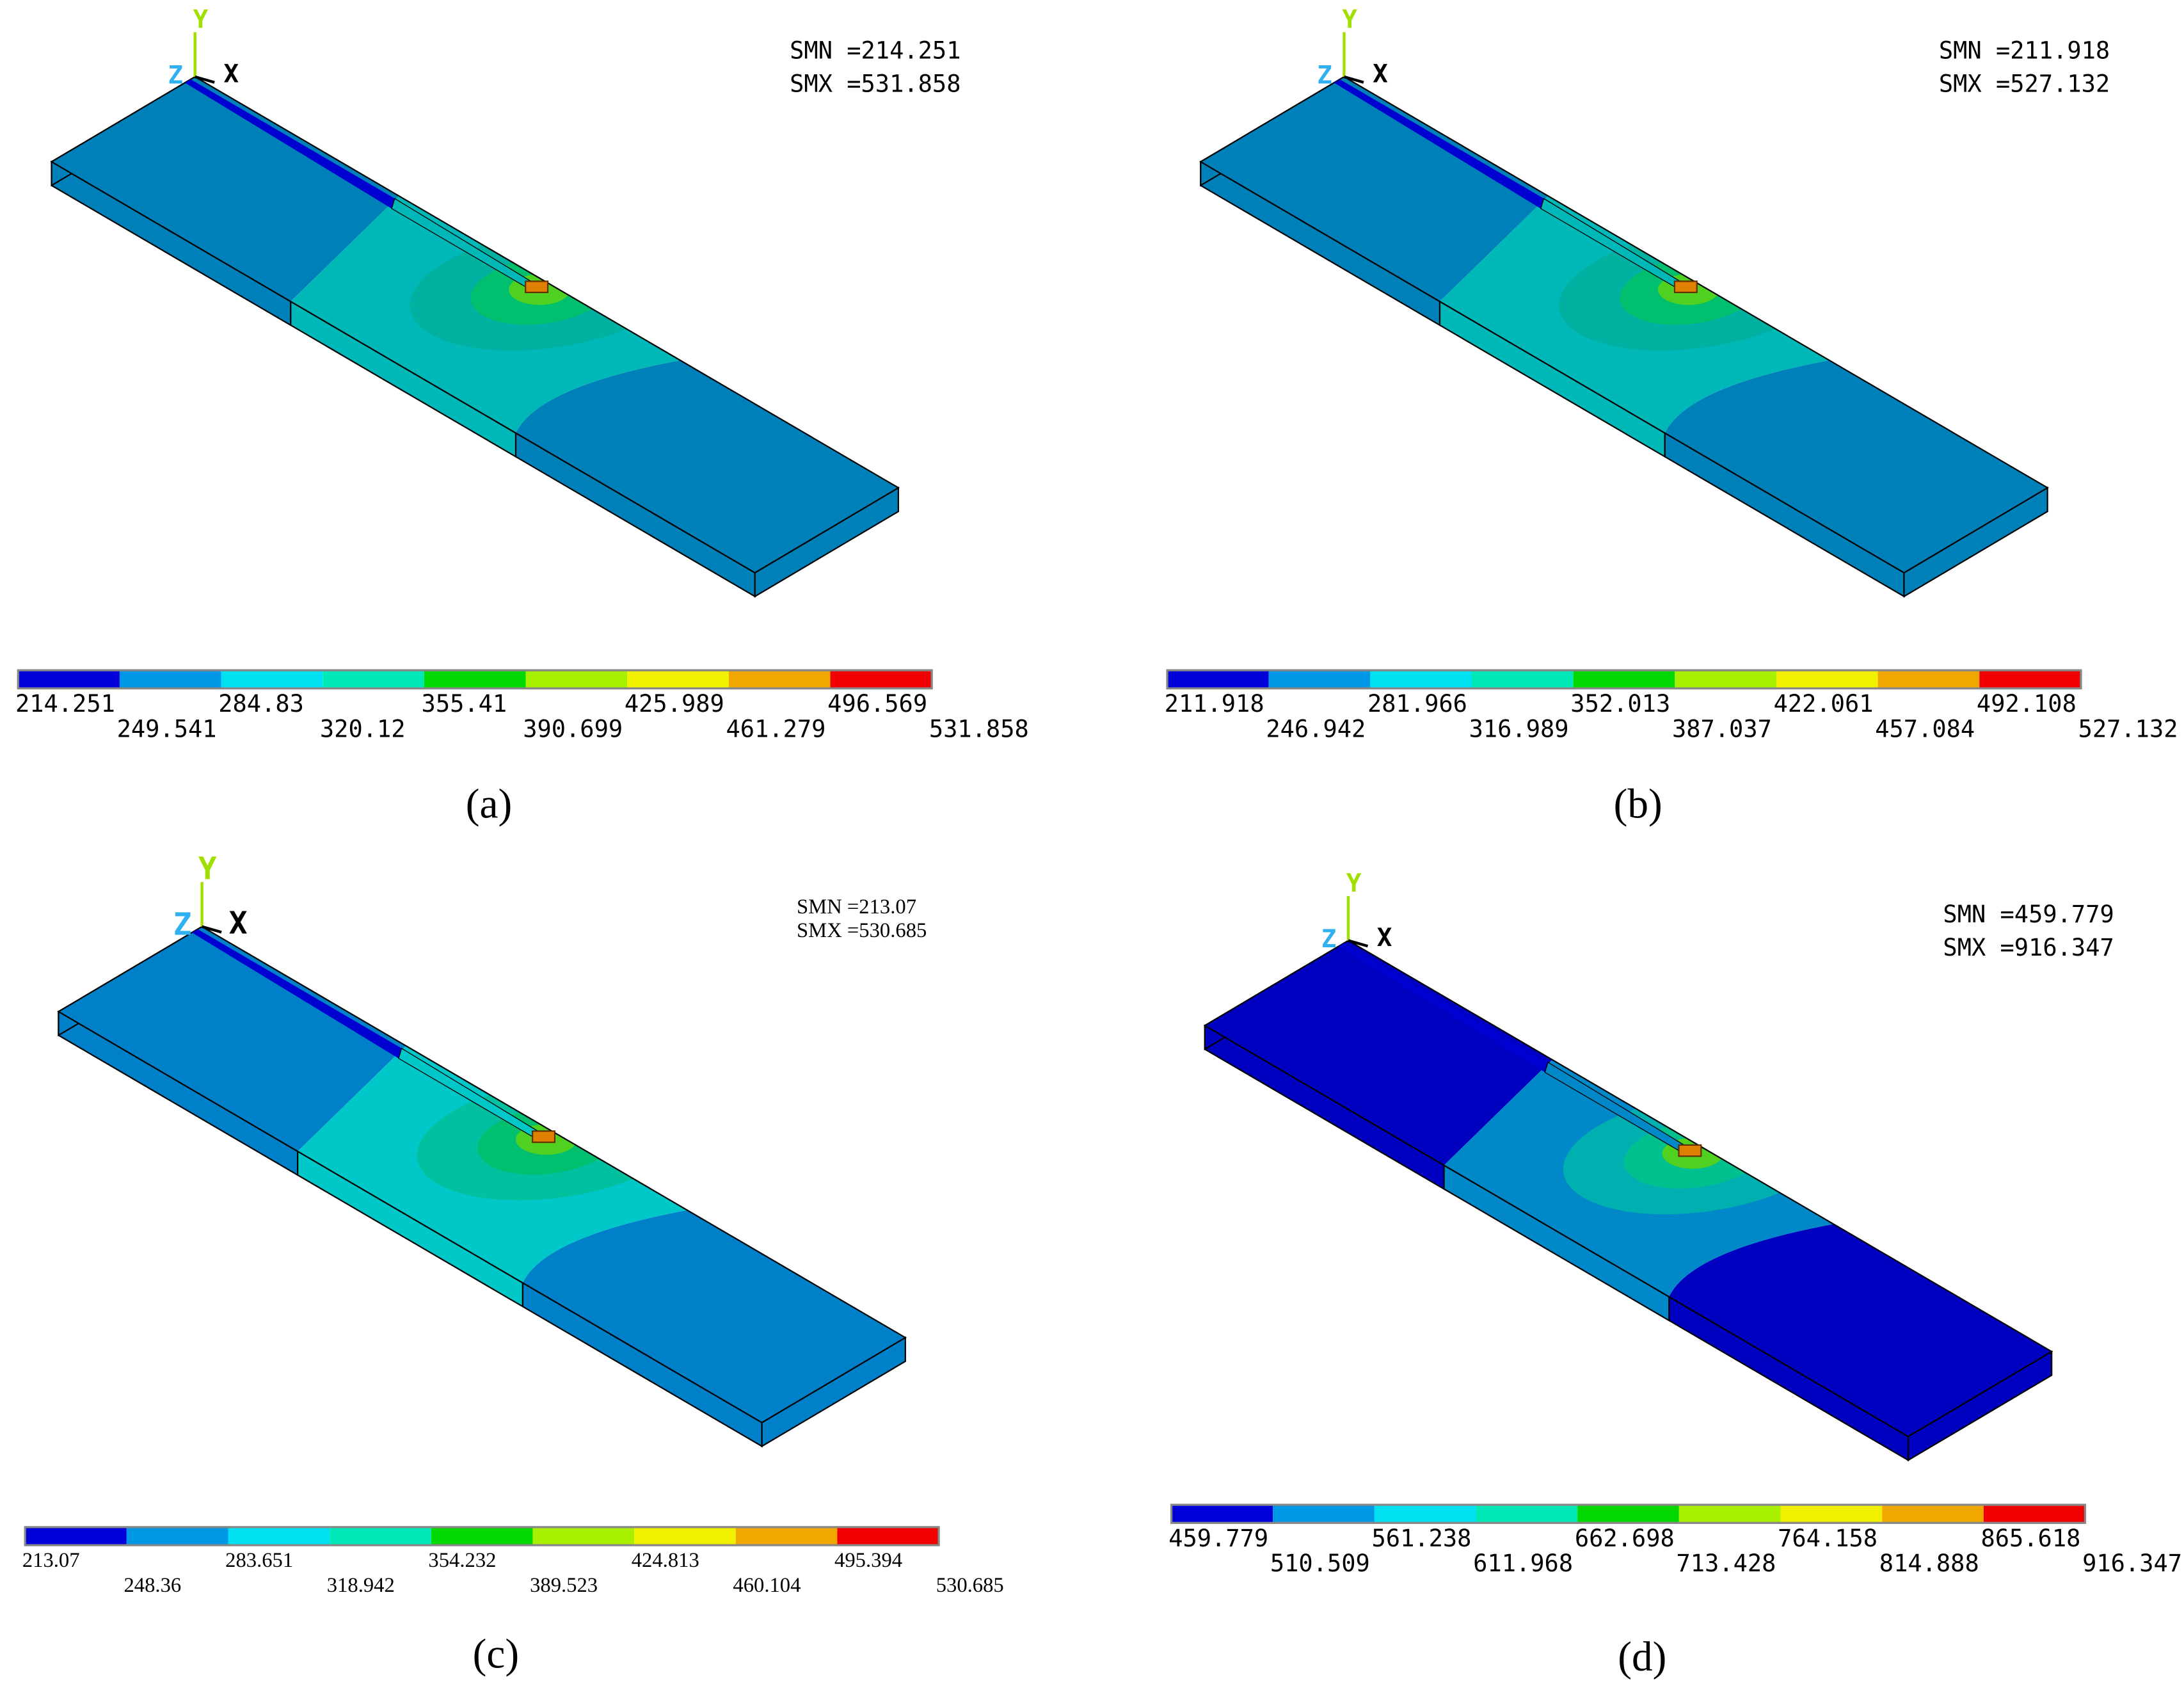  Describe the element at coordinates (2024, 84) in the screenshot. I see `smx-label: SMX =527.132` at that location.